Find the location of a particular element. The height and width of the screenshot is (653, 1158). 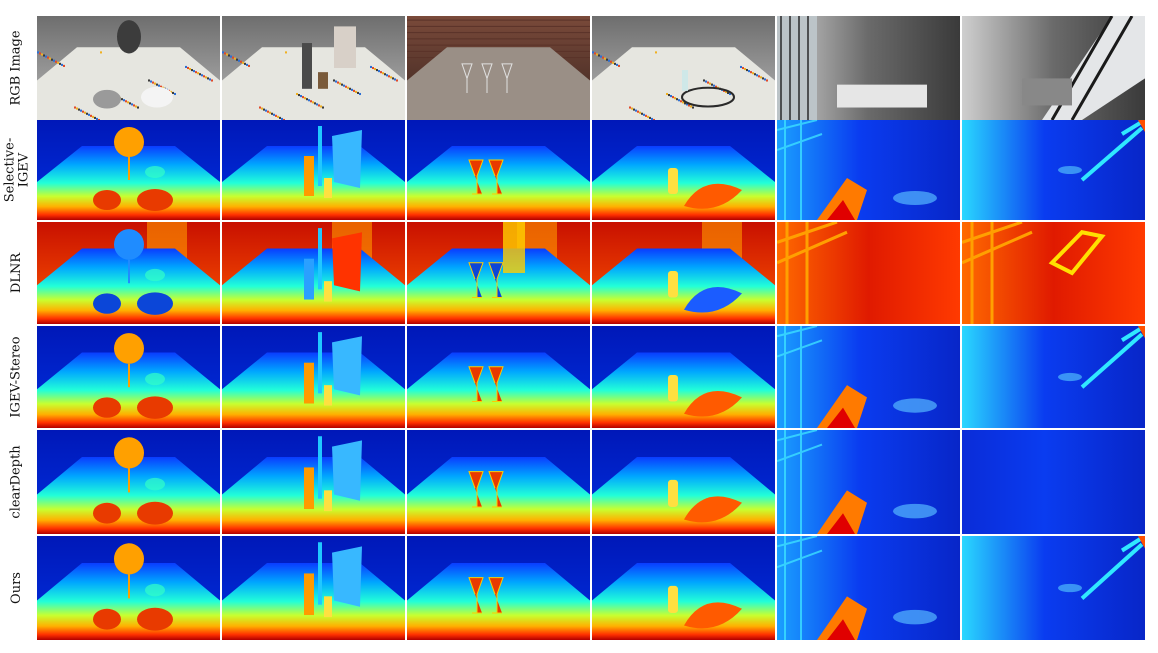

rgb-image-stairwell-interior-scene is located at coordinates (1053, 68).